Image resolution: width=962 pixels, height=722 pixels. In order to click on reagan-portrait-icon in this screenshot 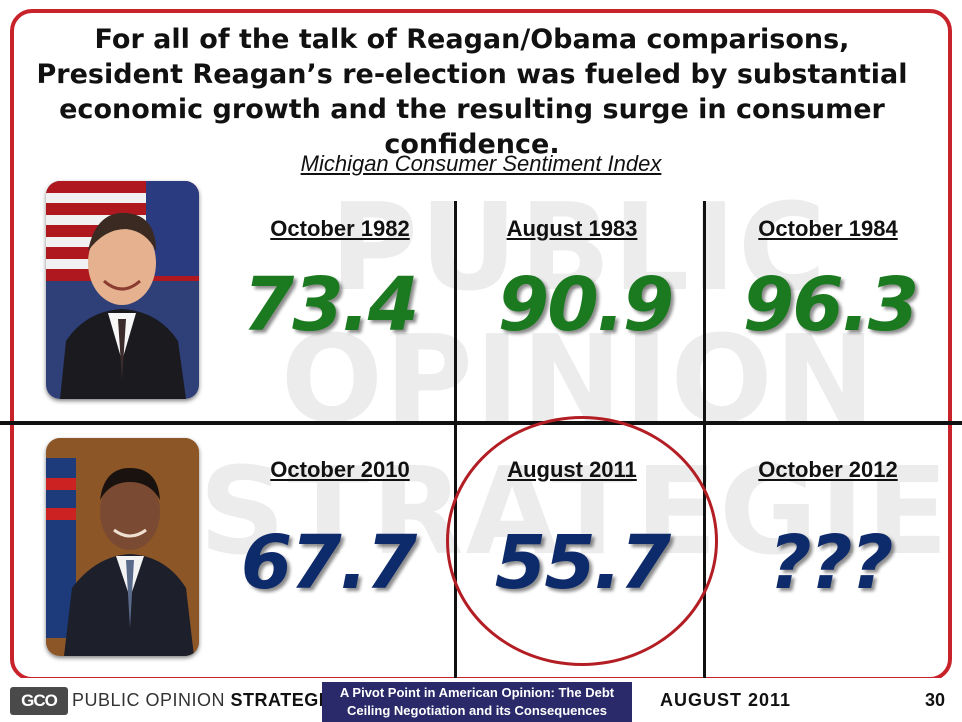, I will do `click(122, 290)`.